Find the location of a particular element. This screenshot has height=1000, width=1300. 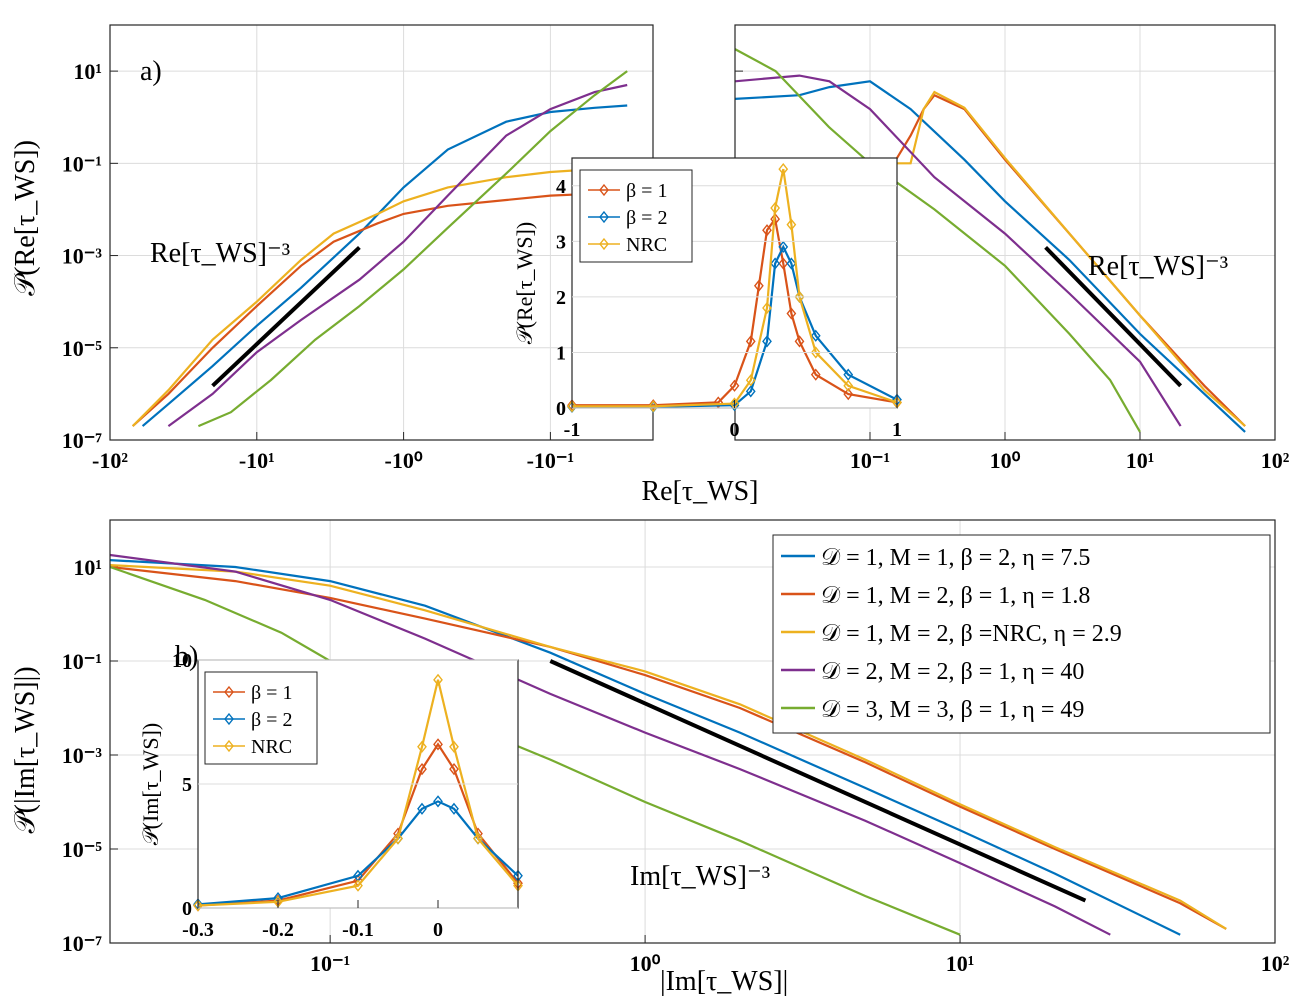

panel-b-inset-xtick-label: -0.2 is located at coordinates (278, 930).